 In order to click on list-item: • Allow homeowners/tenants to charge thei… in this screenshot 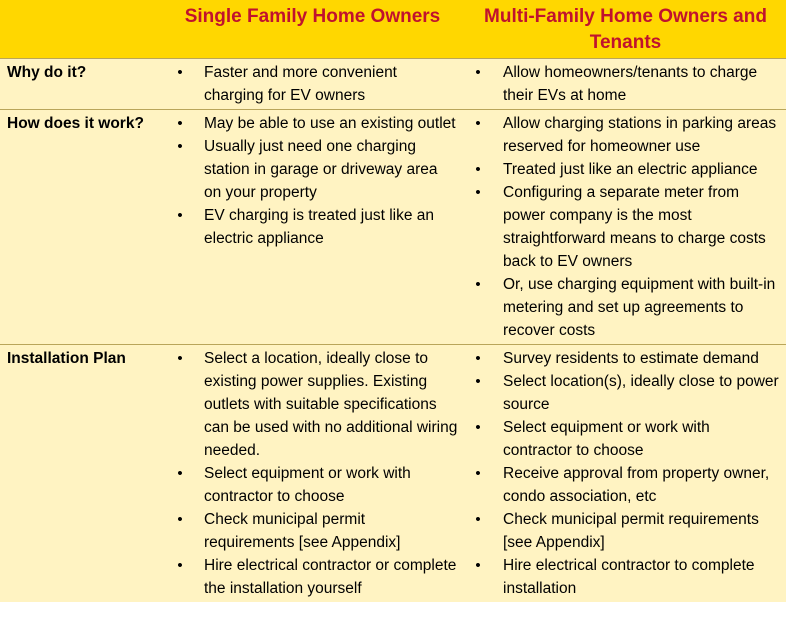, I will do `click(622, 84)`.